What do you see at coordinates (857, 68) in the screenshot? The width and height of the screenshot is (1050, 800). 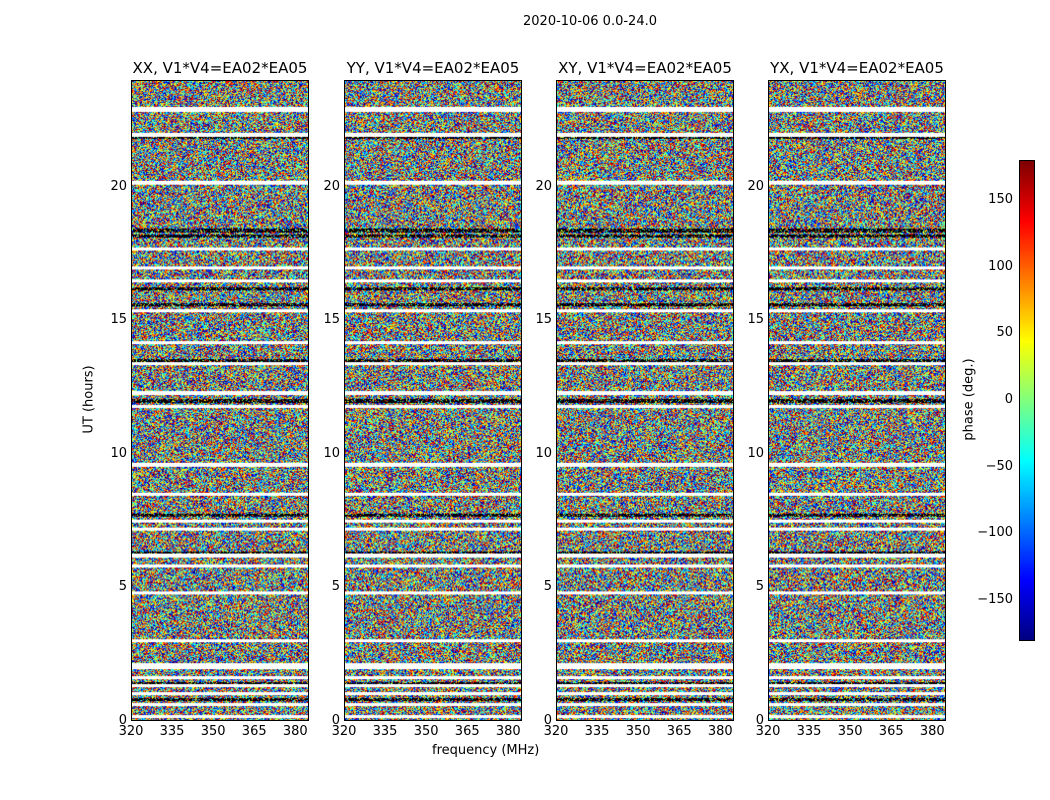 I see `panel-title-3: YX, V1*V4=EA02*EA05` at bounding box center [857, 68].